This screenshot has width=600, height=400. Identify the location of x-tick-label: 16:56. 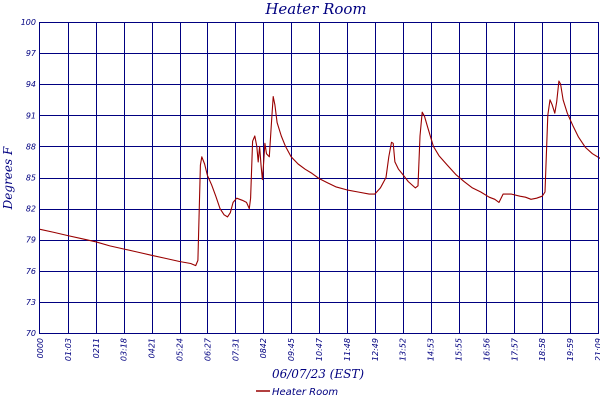
(486, 349).